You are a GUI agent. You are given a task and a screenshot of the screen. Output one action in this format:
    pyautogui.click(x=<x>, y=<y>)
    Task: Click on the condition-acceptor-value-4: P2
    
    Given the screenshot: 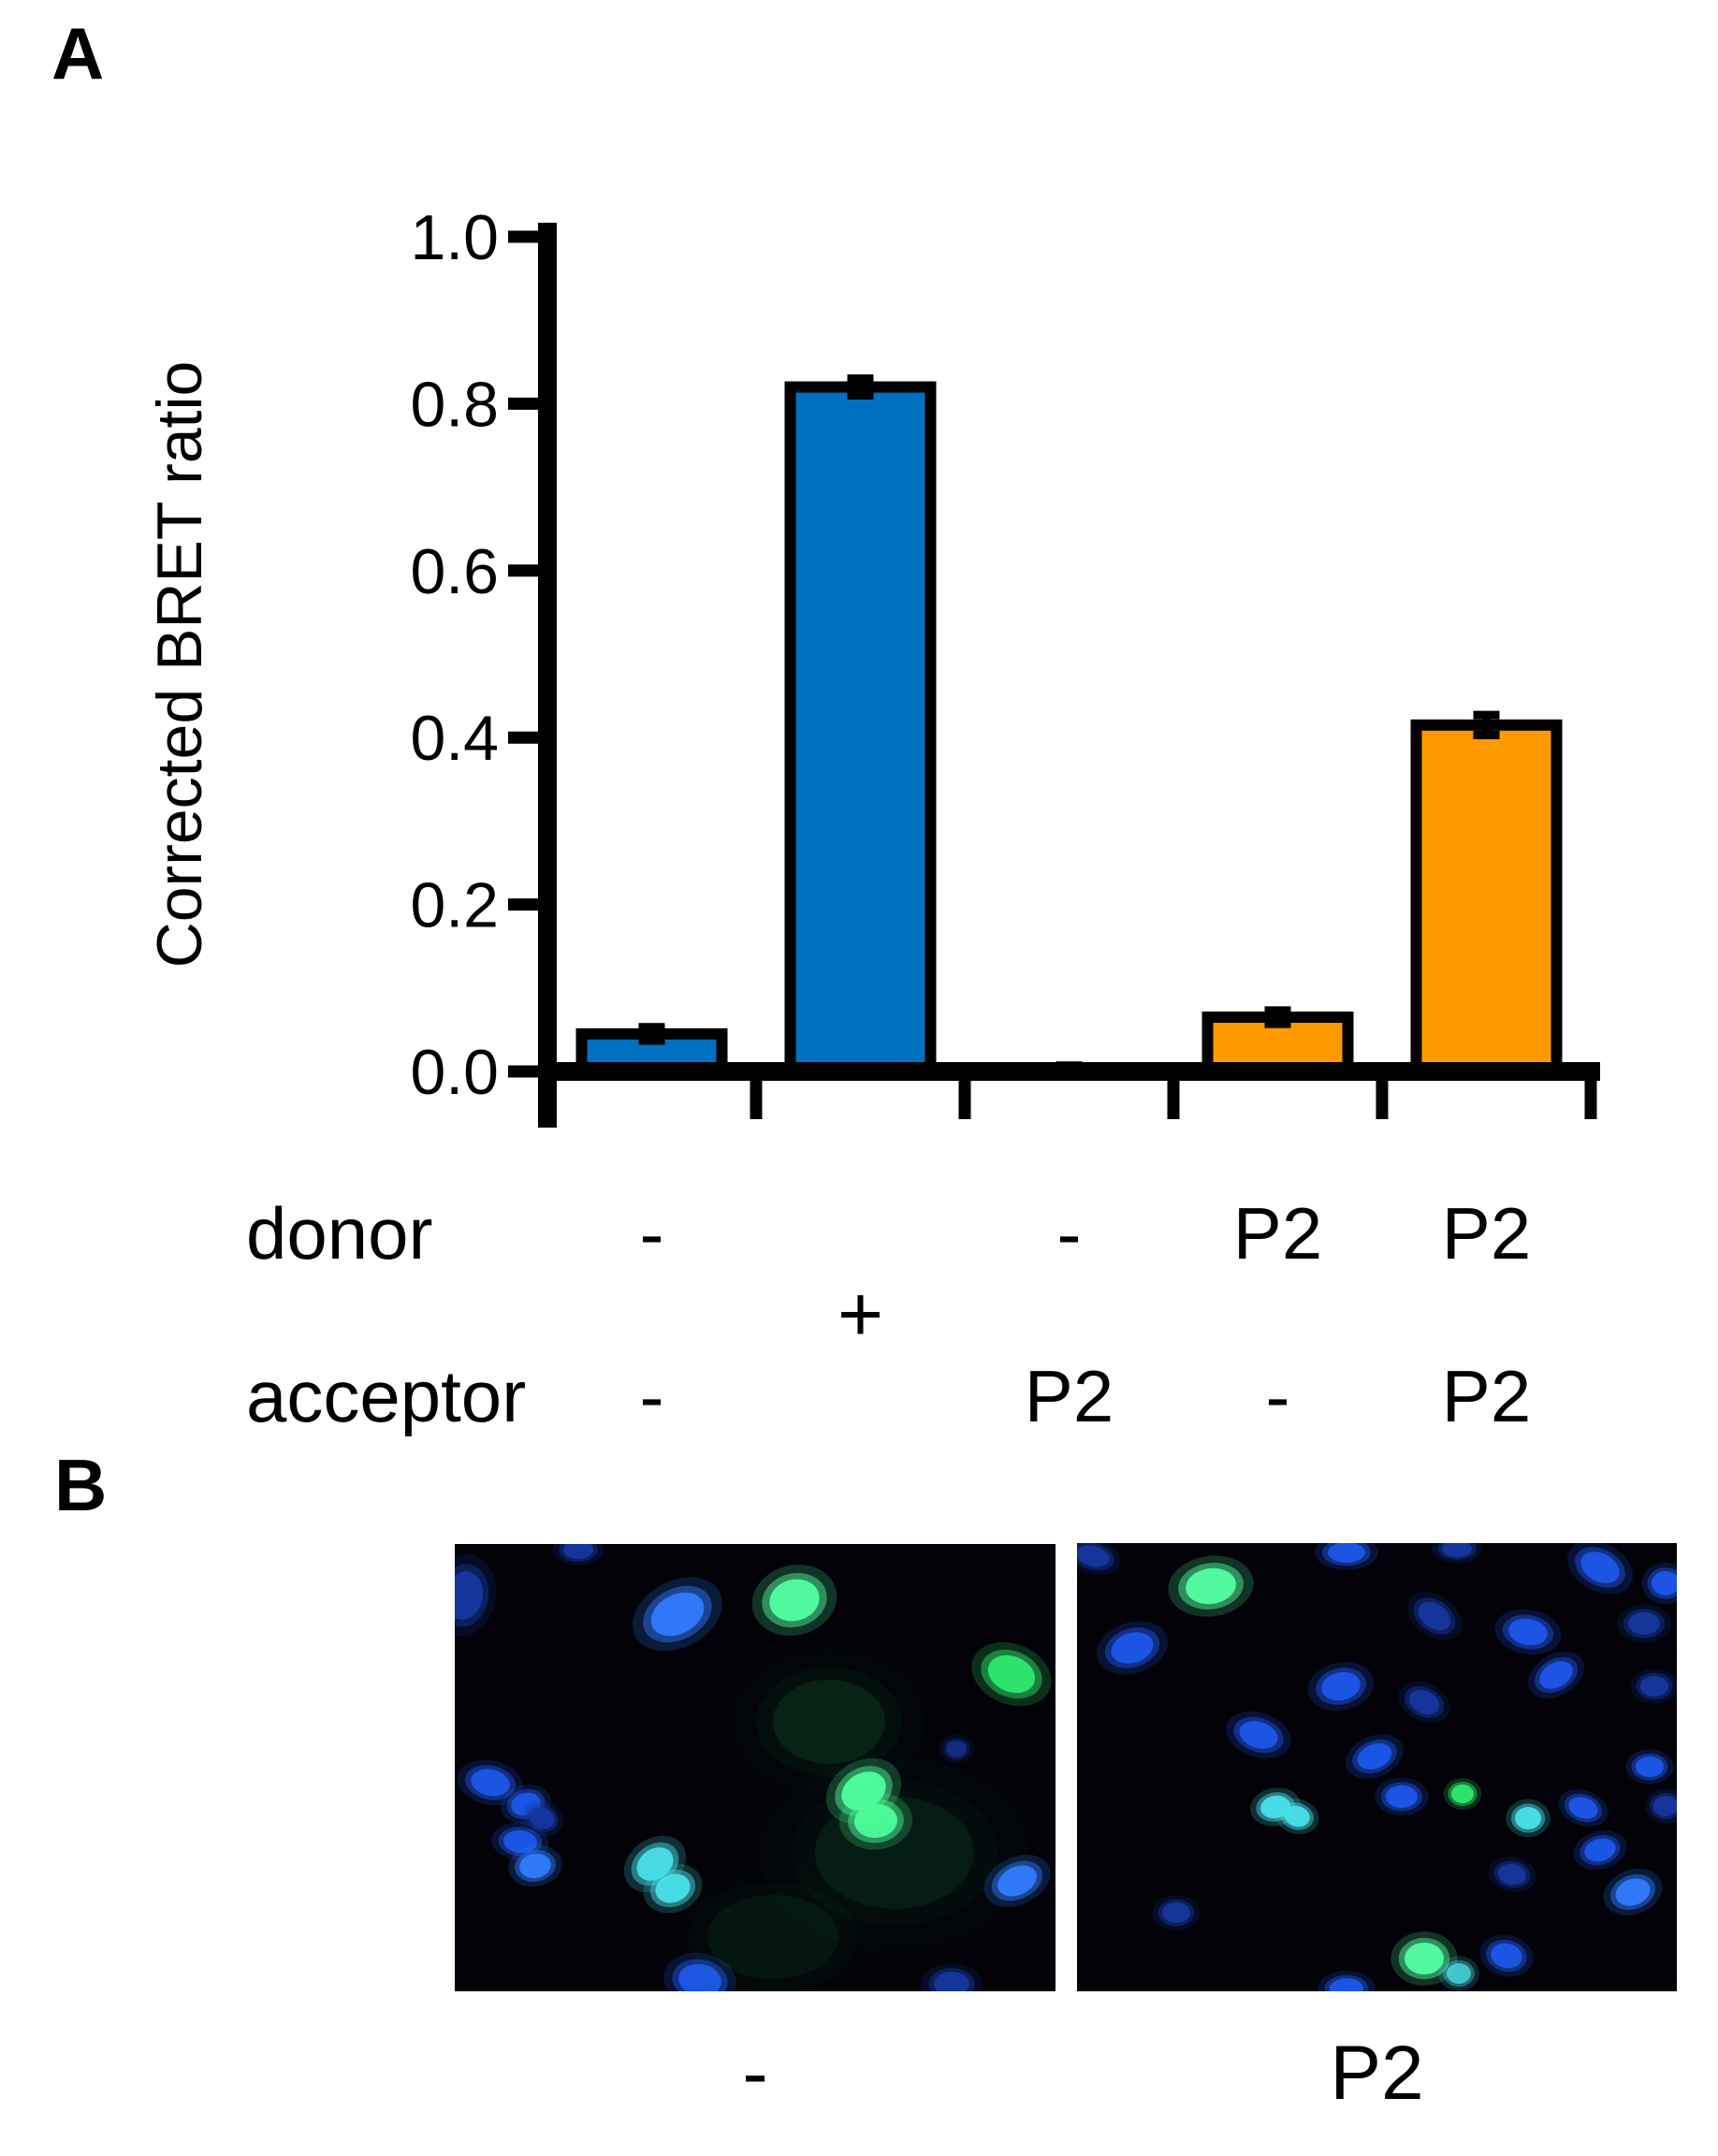 What is the action you would take?
    pyautogui.click(x=1486, y=1396)
    